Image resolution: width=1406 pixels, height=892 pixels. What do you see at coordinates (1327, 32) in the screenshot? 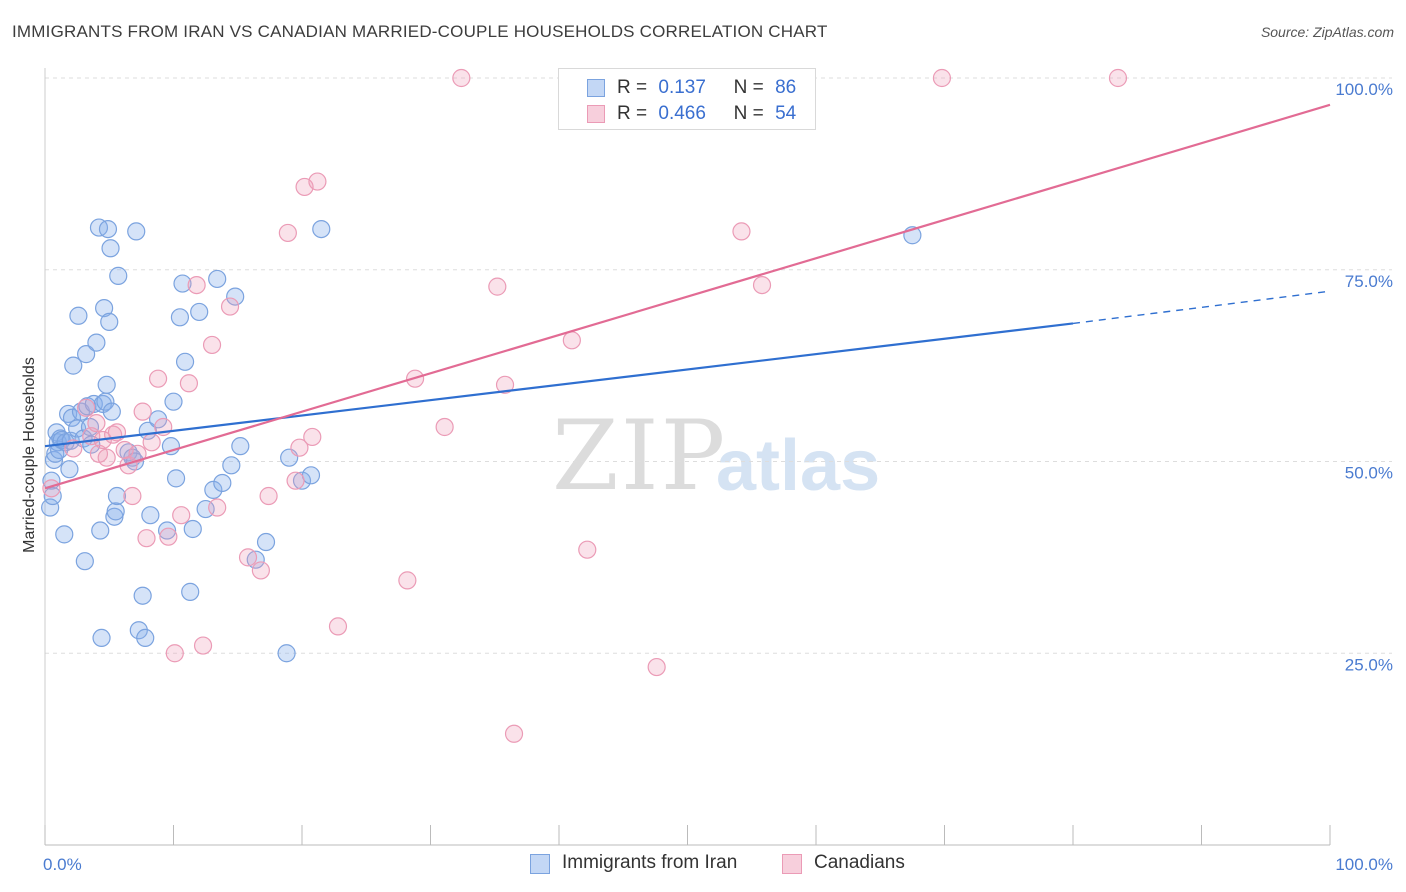
I see `chart-source: Source: ZipAtlas.com` at bounding box center [1327, 32].